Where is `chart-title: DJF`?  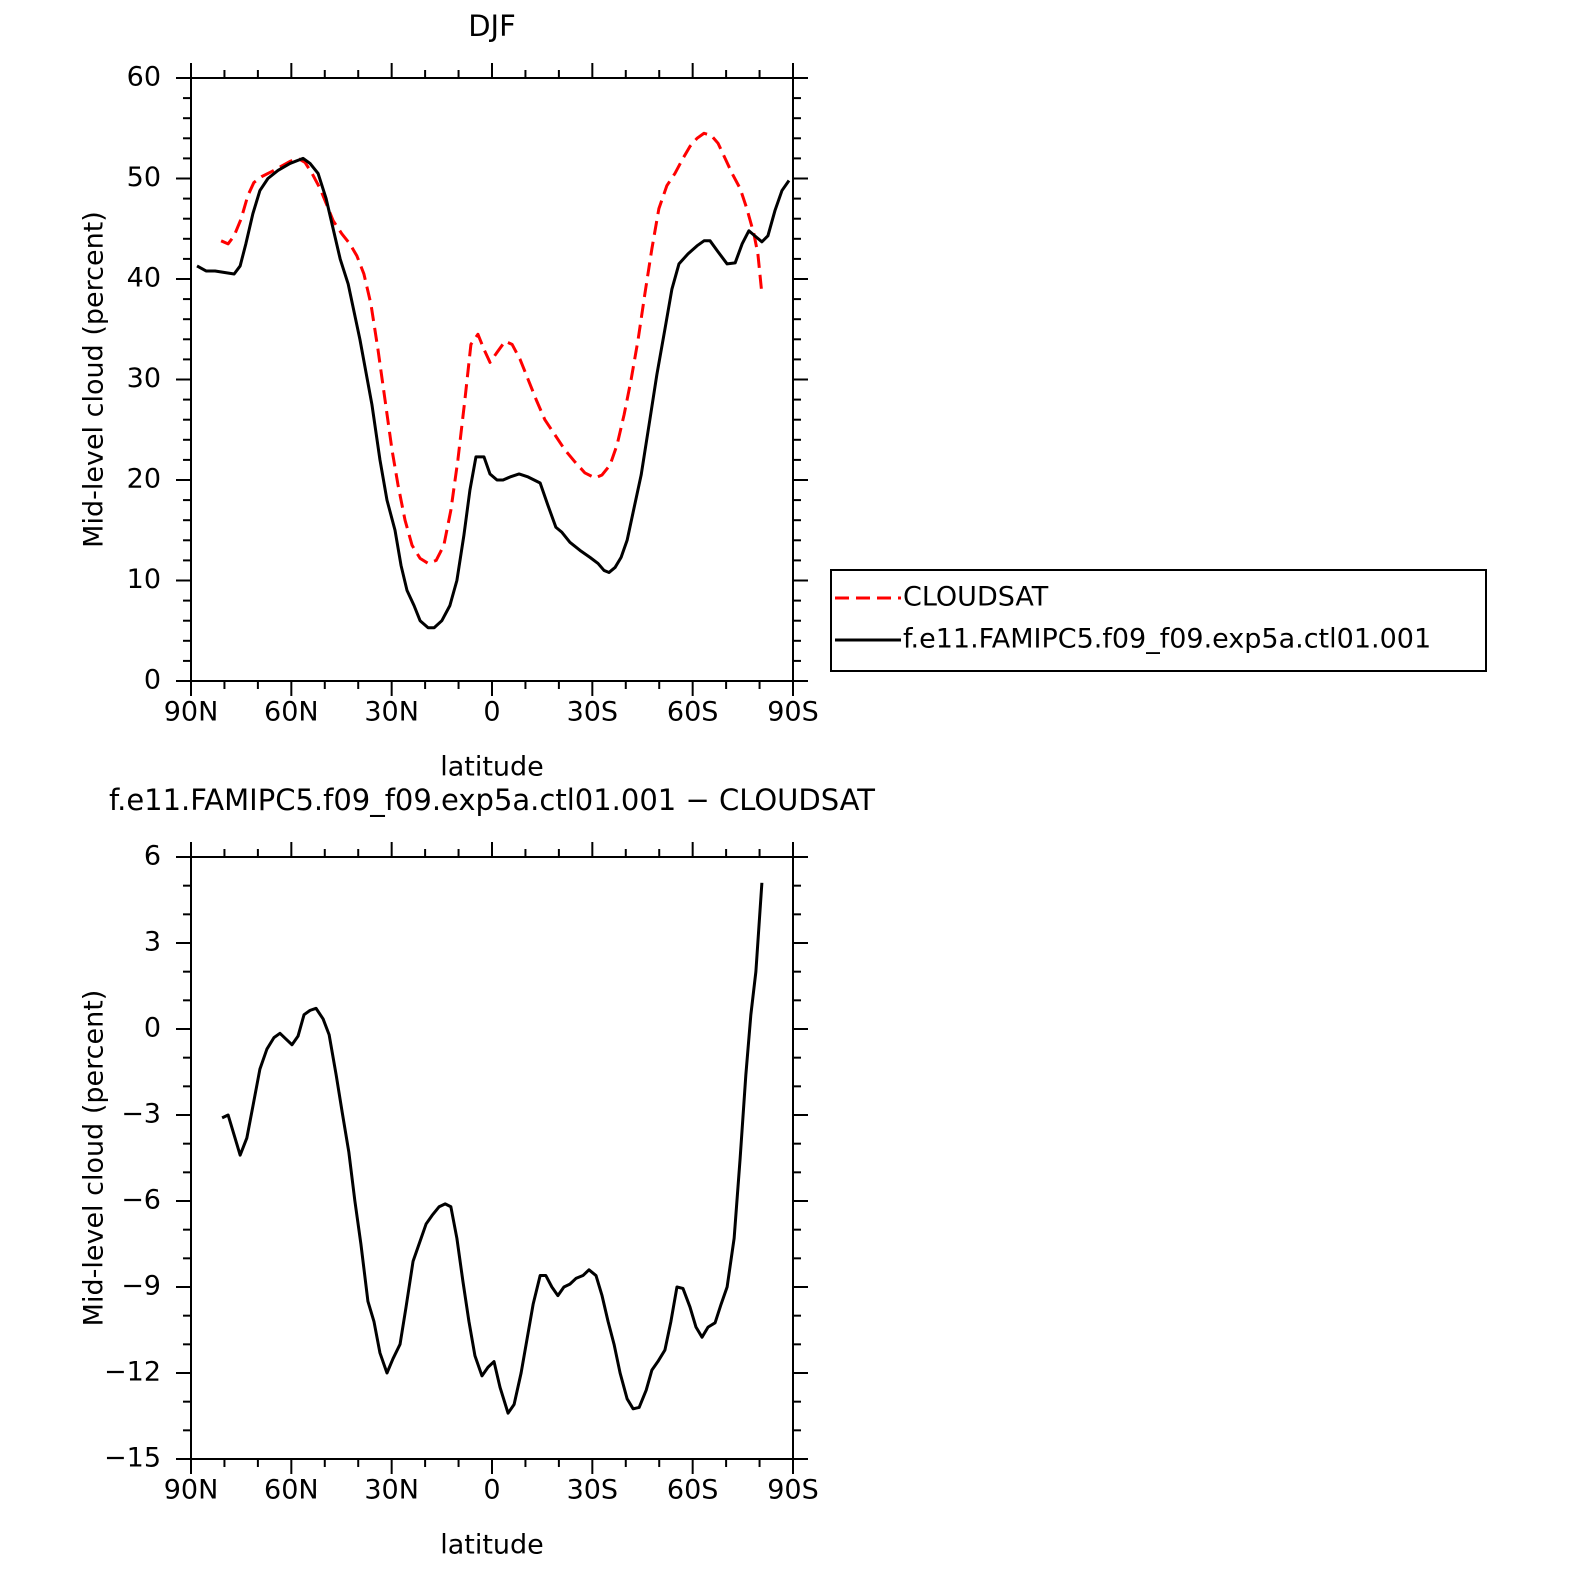
chart-title: DJF is located at coordinates (492, 26).